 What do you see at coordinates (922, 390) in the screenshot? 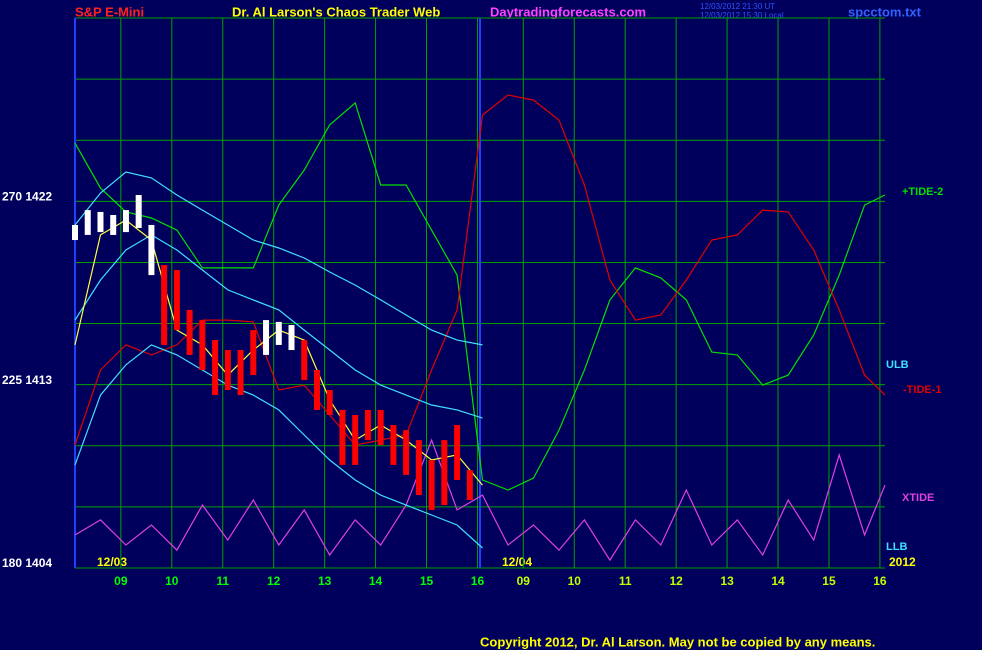
I see `series-label: -TIDE-1` at bounding box center [922, 390].